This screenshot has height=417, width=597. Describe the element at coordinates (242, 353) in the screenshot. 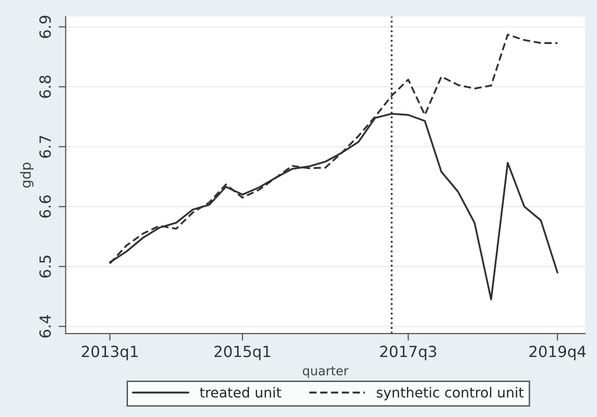

I see `x-tick-label: 2015q1` at that location.